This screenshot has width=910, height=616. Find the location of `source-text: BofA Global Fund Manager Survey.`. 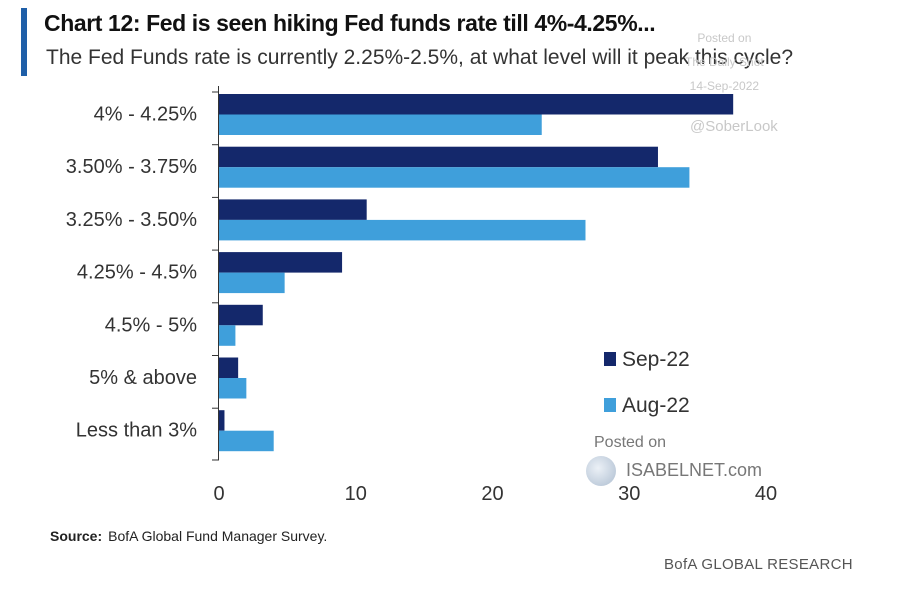

source-text: BofA Global Fund Manager Survey. is located at coordinates (218, 536).